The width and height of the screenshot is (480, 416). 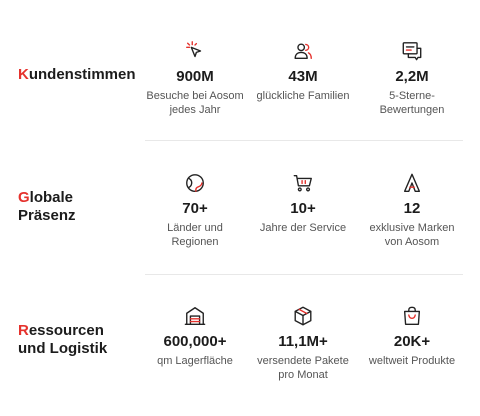 What do you see at coordinates (195, 341) in the screenshot?
I see `stat-value: 600,000+` at bounding box center [195, 341].